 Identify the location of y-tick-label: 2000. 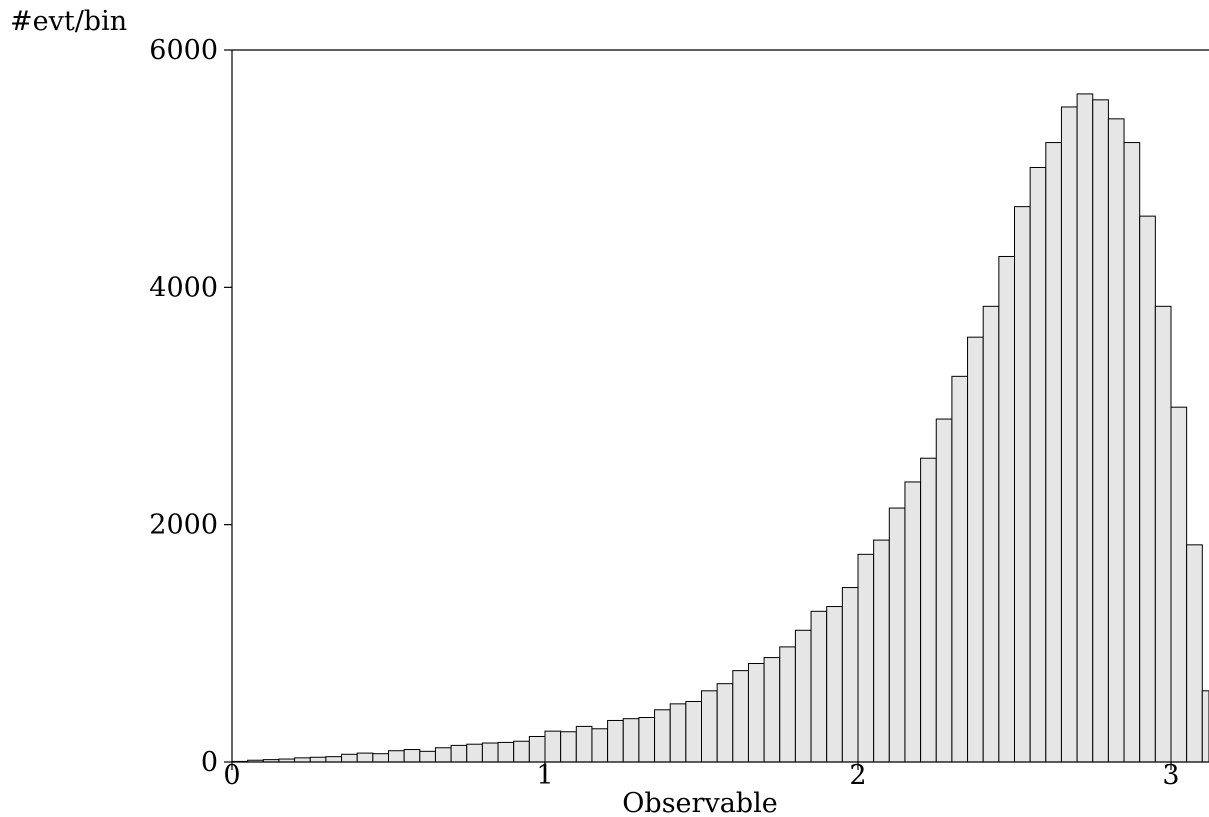
(183, 525).